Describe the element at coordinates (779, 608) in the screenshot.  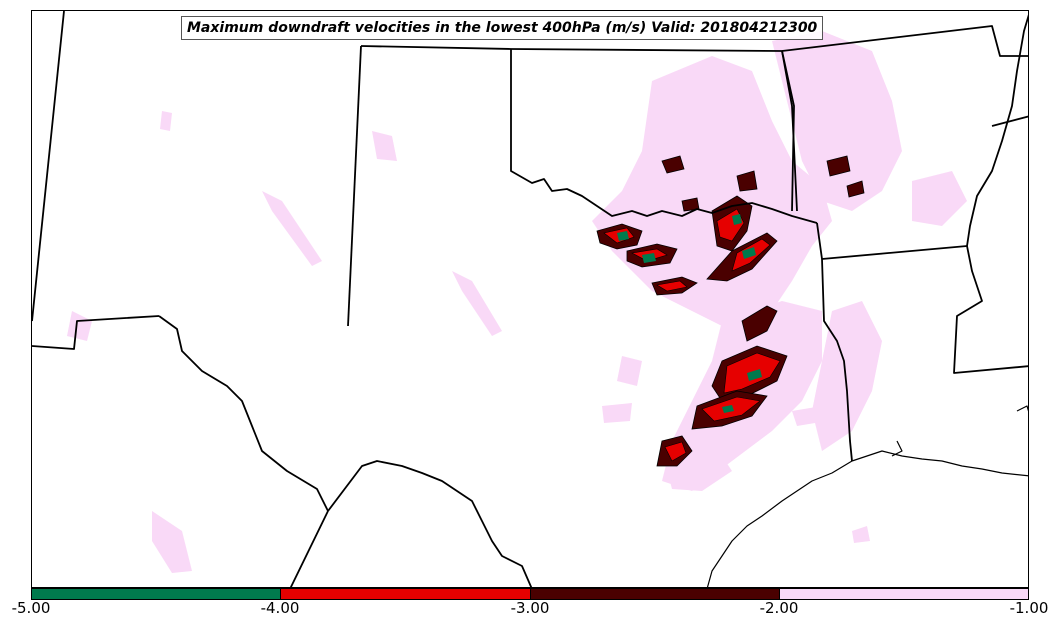
I see `colorbar-tick: -2.00` at that location.